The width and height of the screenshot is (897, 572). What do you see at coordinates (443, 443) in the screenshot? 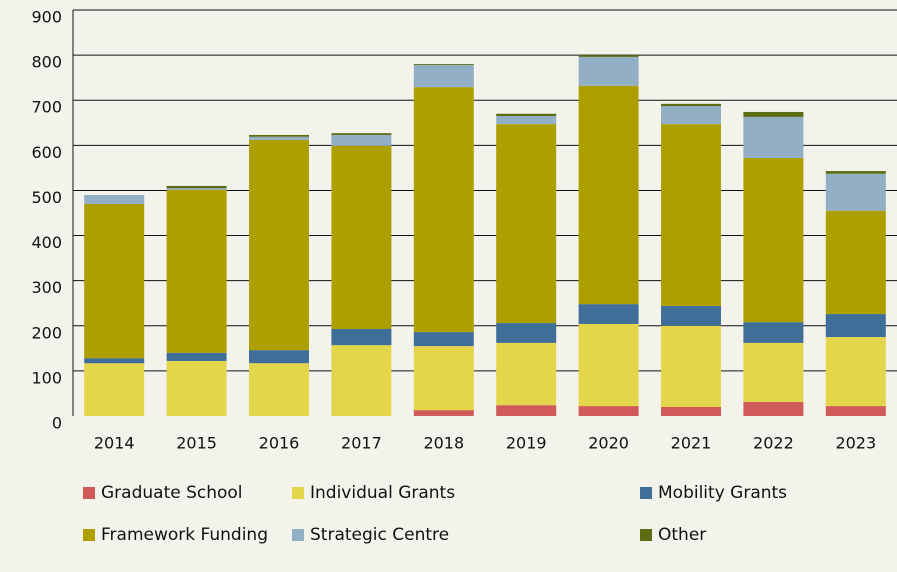
I see `x-tick-label: 2018` at bounding box center [443, 443].